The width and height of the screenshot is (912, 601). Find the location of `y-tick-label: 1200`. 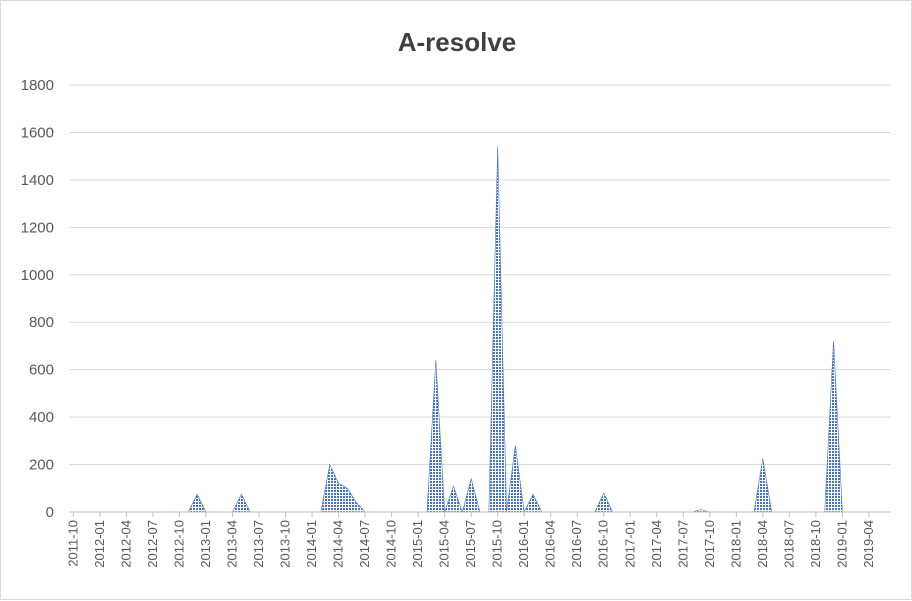

y-tick-label: 1200 is located at coordinates (37, 227).